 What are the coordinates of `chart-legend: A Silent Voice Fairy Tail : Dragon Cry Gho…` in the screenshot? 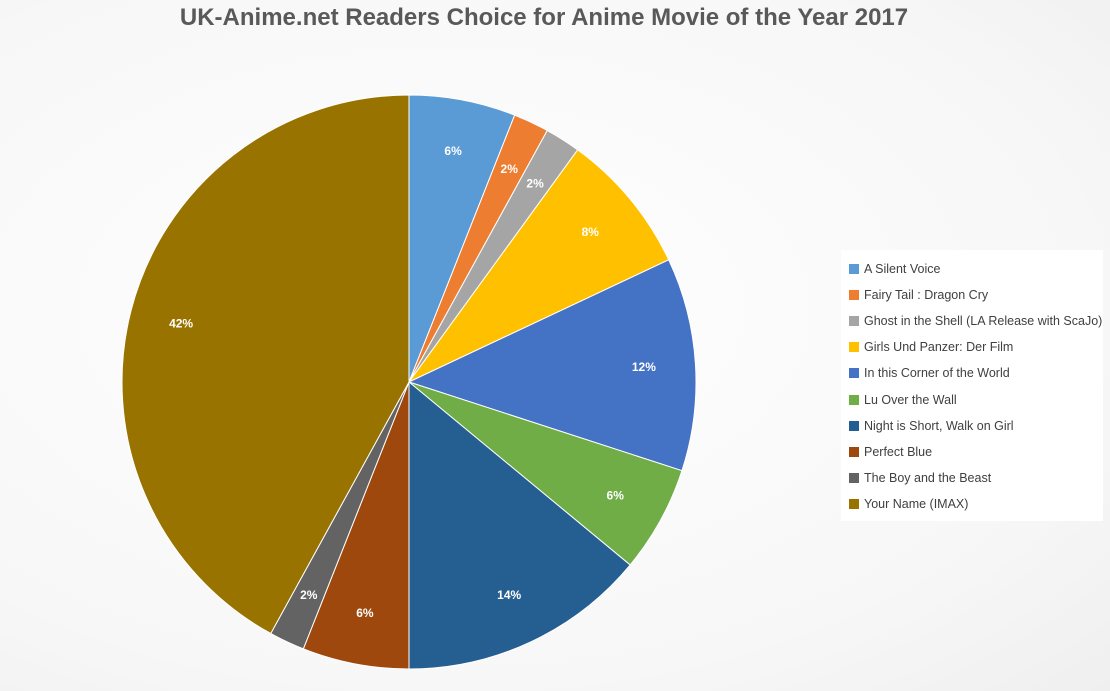 It's located at (972, 385).